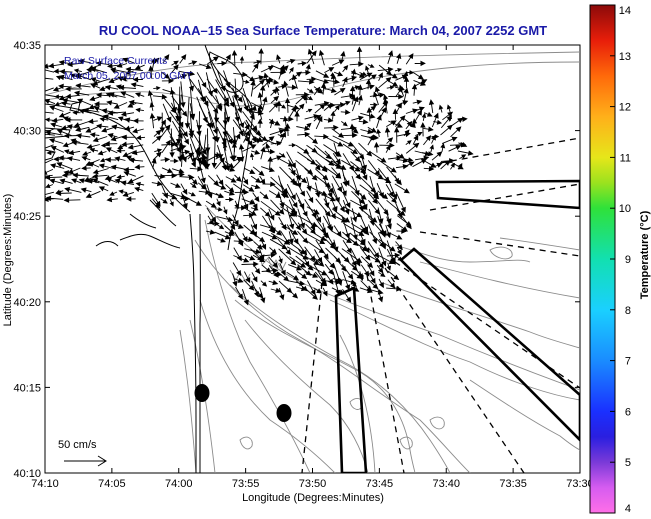 This screenshot has height=519, width=651. What do you see at coordinates (27, 217) in the screenshot?
I see `y-tick-label: 40:25` at bounding box center [27, 217].